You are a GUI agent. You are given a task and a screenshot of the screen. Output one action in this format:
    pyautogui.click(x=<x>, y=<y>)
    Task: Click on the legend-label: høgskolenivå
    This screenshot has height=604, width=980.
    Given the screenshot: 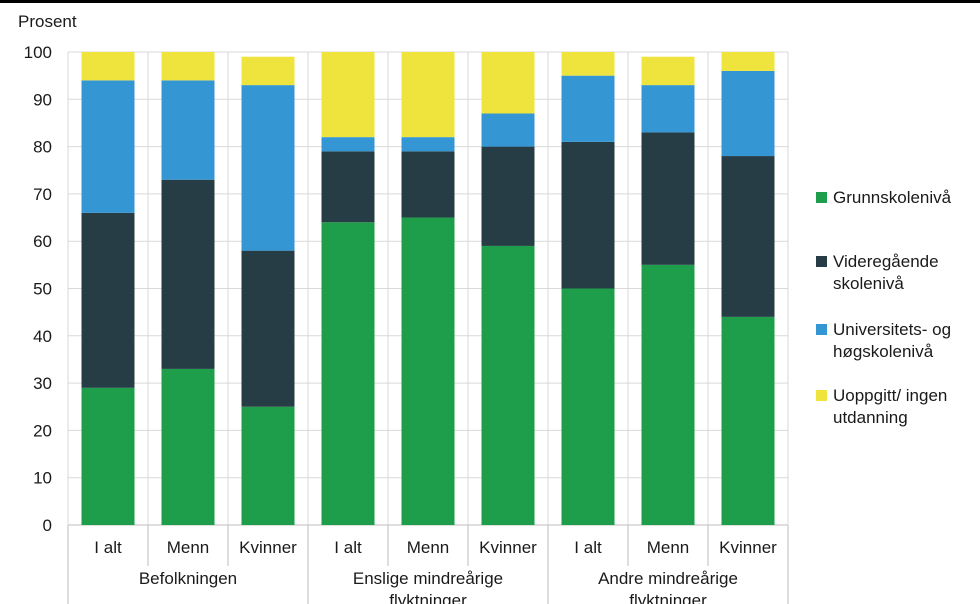 What is the action you would take?
    pyautogui.click(x=883, y=351)
    